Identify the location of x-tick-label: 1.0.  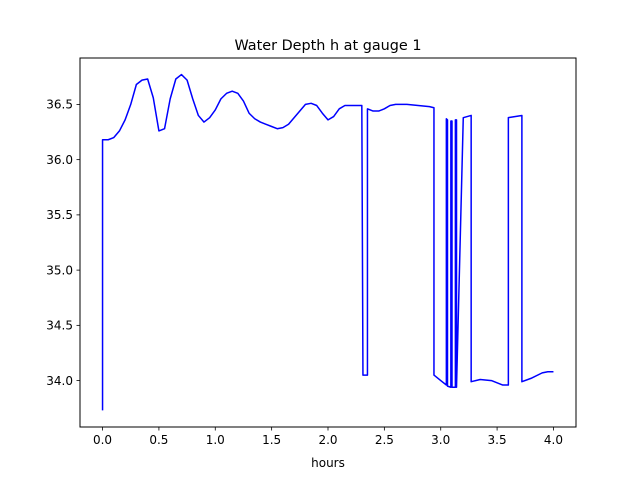
(215, 440).